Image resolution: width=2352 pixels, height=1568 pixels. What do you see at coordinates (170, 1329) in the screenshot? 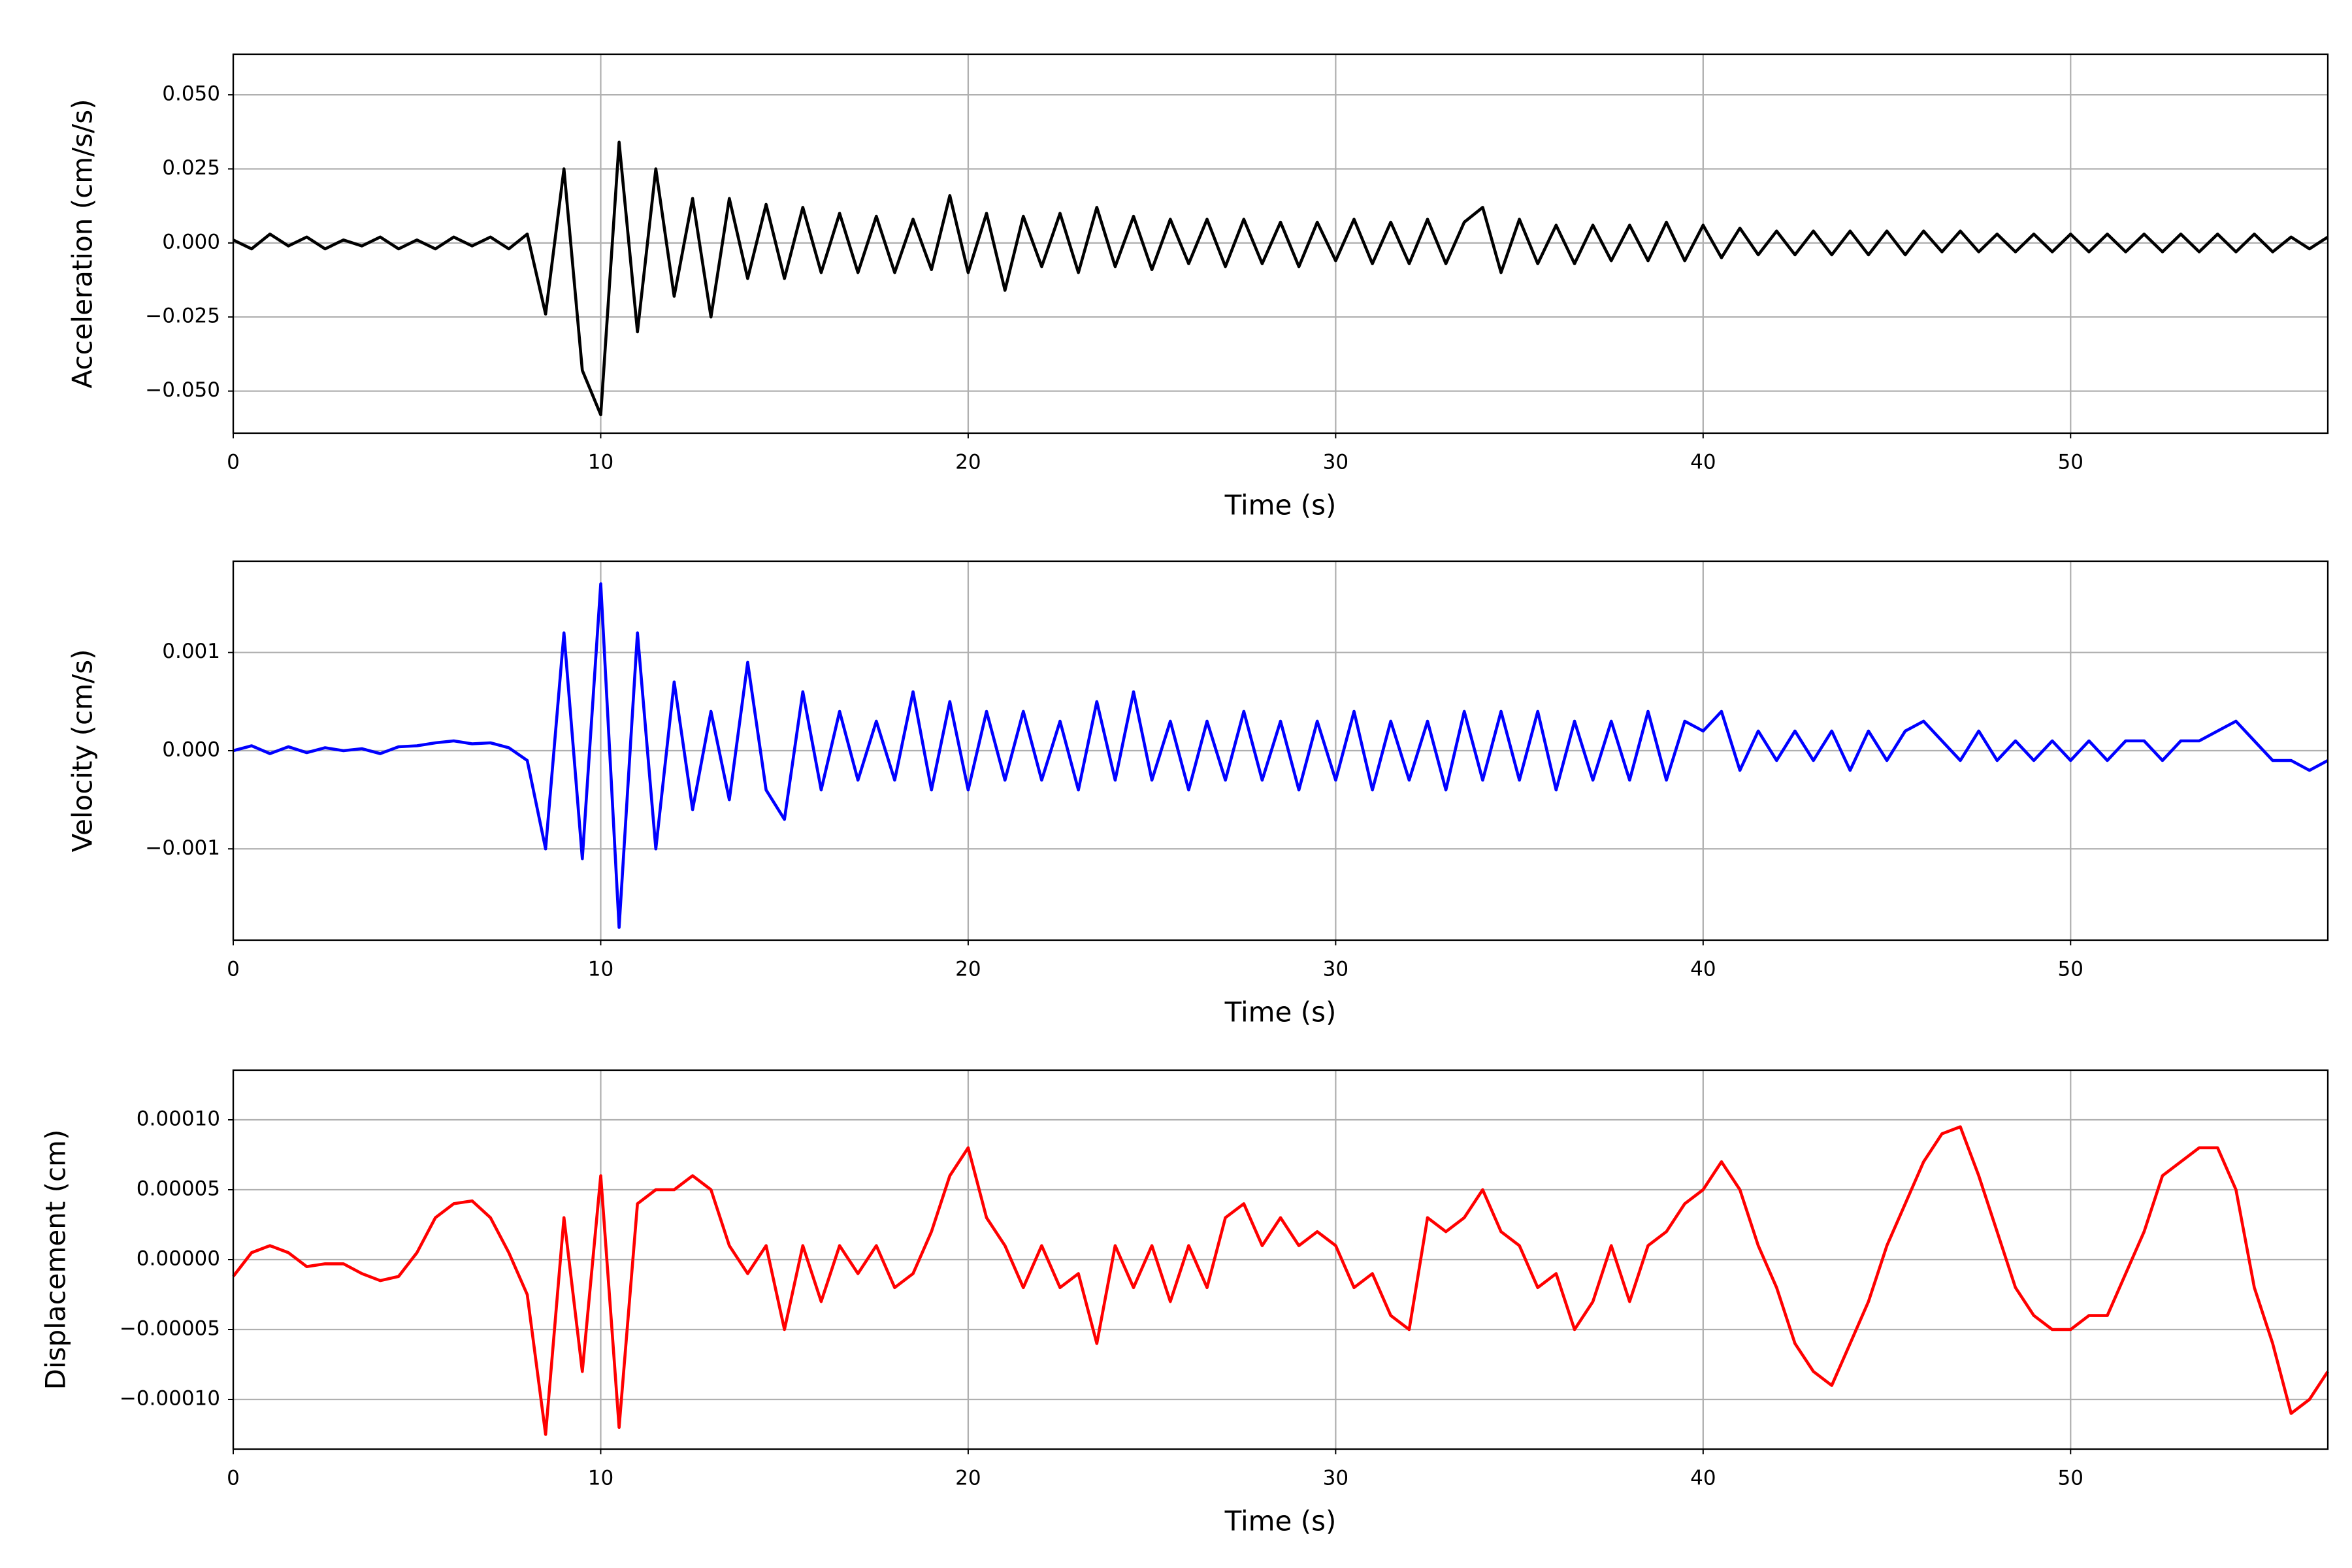
I see `y-tick-label: −0.00005` at bounding box center [170, 1329].